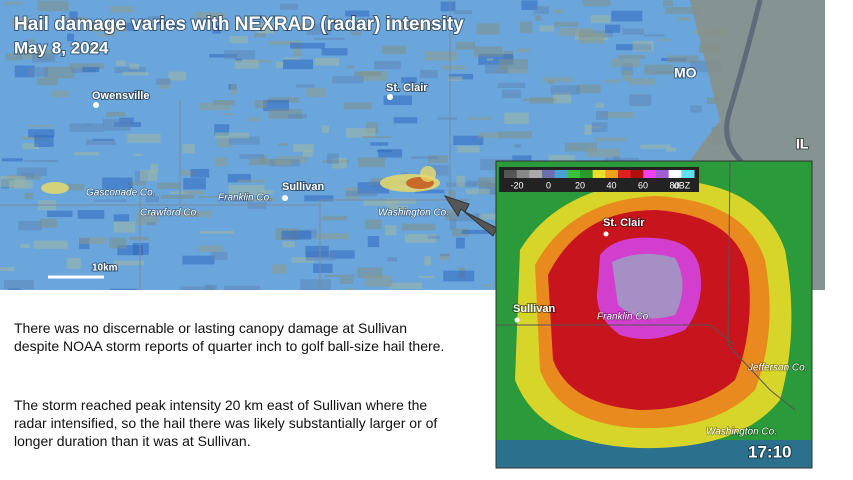  I want to click on scale-label: 10km, so click(105, 268).